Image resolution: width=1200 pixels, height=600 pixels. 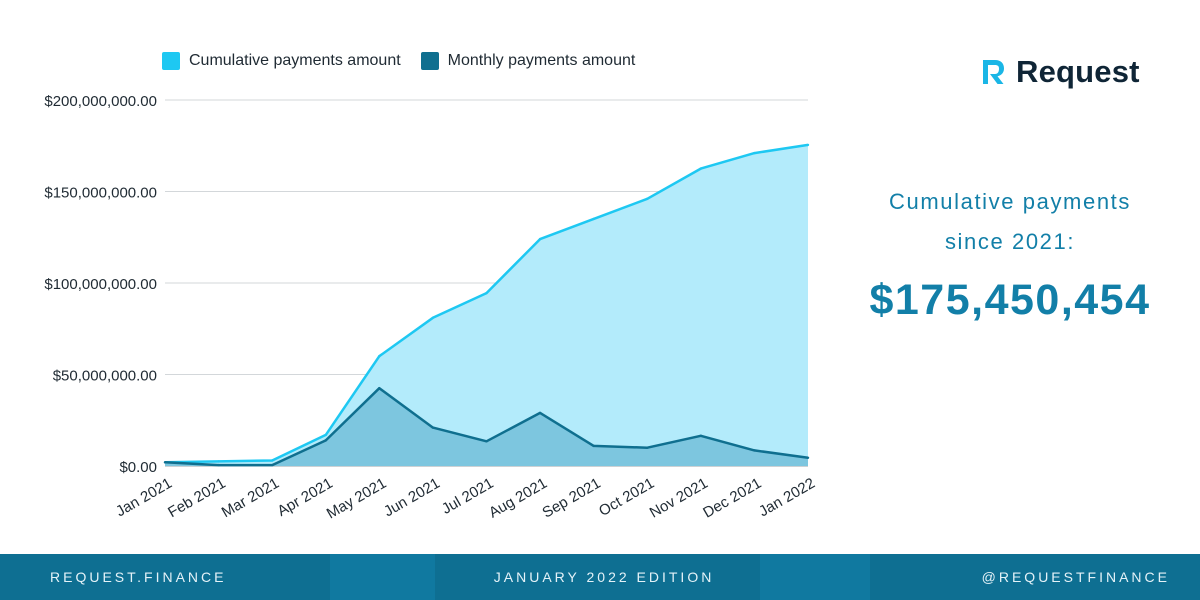 What do you see at coordinates (105, 376) in the screenshot?
I see `y-tick-label: $50,000,000.00` at bounding box center [105, 376].